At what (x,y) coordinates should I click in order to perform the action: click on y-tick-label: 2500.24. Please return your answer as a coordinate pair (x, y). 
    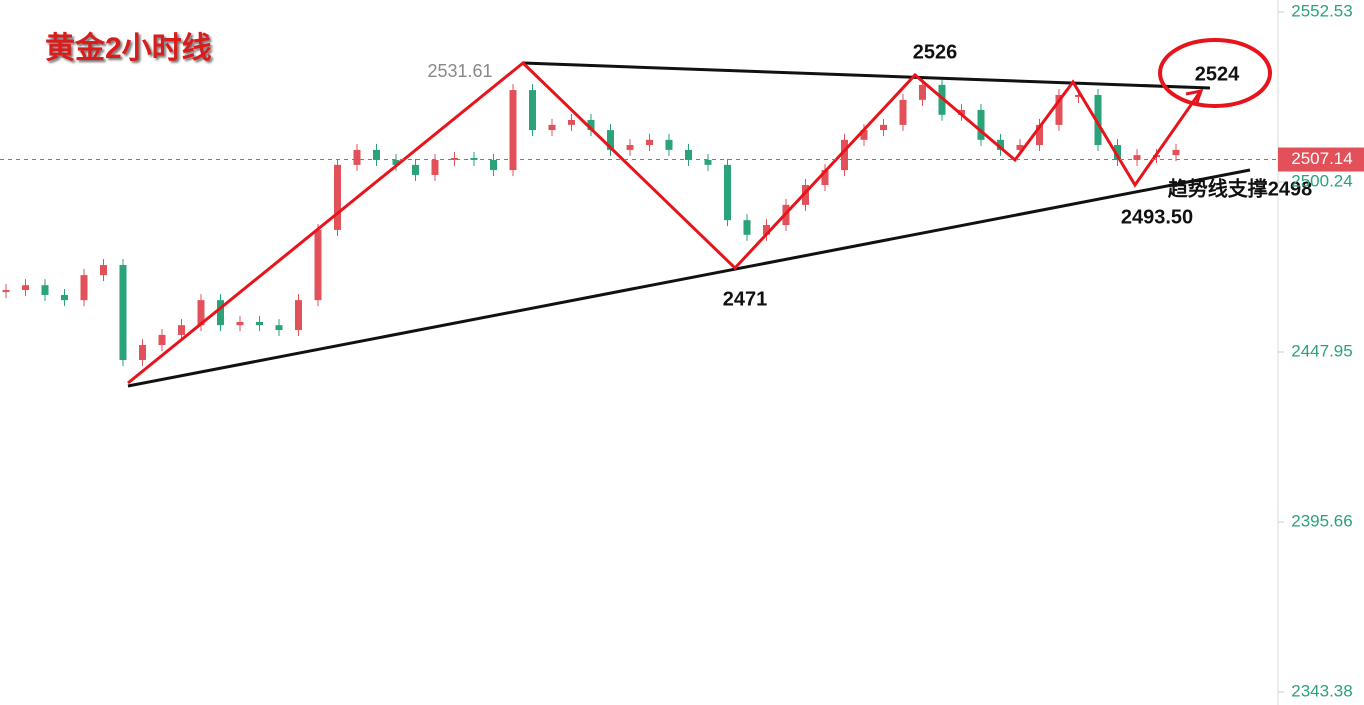
    Looking at the image, I should click on (1321, 180).